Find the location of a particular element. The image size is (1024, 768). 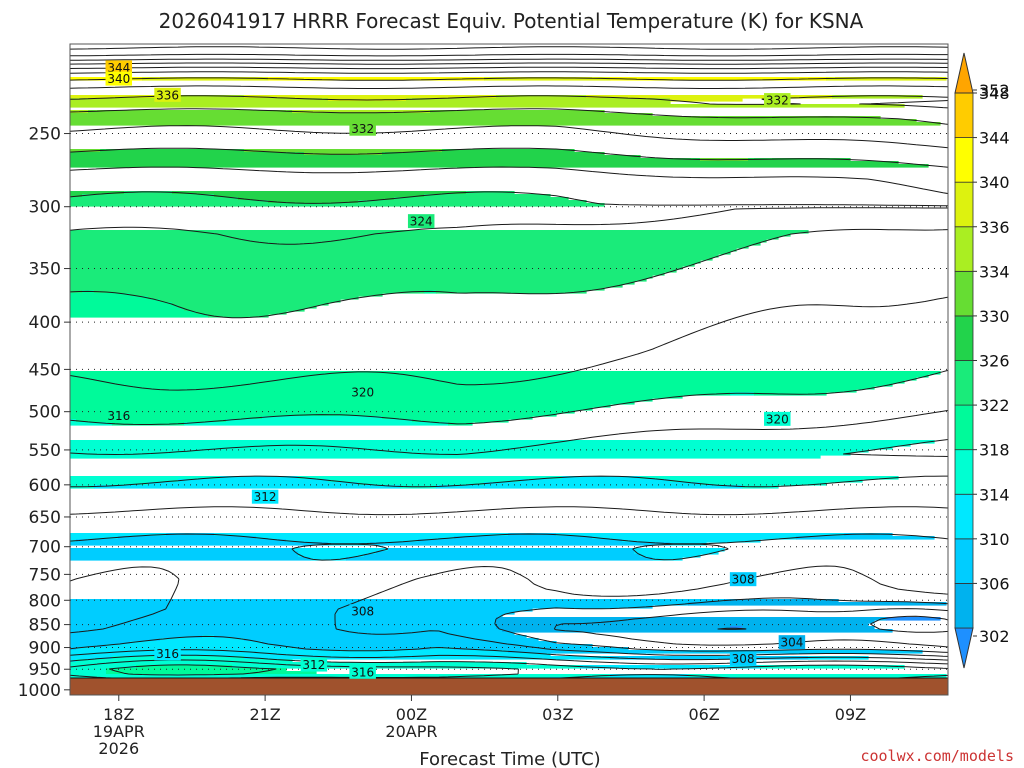

contour-label: 304 is located at coordinates (791, 643).